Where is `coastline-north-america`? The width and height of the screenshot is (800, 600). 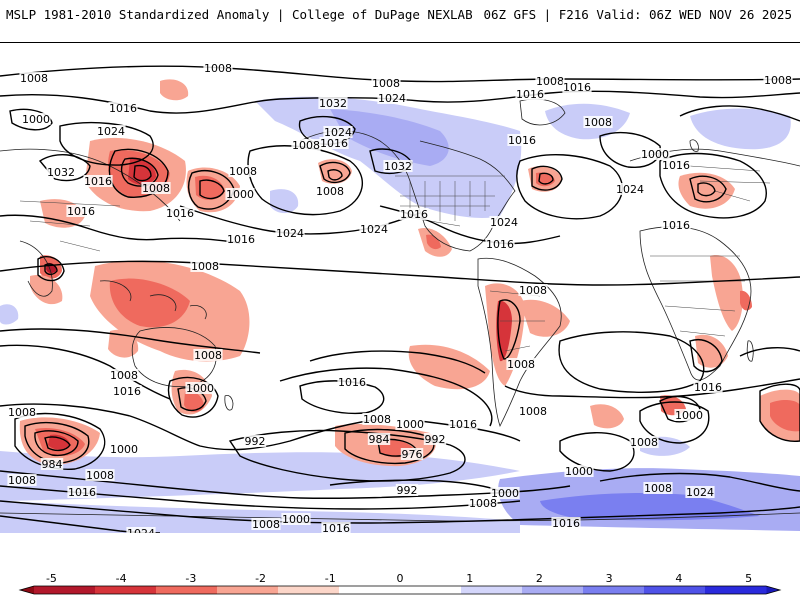
coastline-north-america is located at coordinates (407, 191).